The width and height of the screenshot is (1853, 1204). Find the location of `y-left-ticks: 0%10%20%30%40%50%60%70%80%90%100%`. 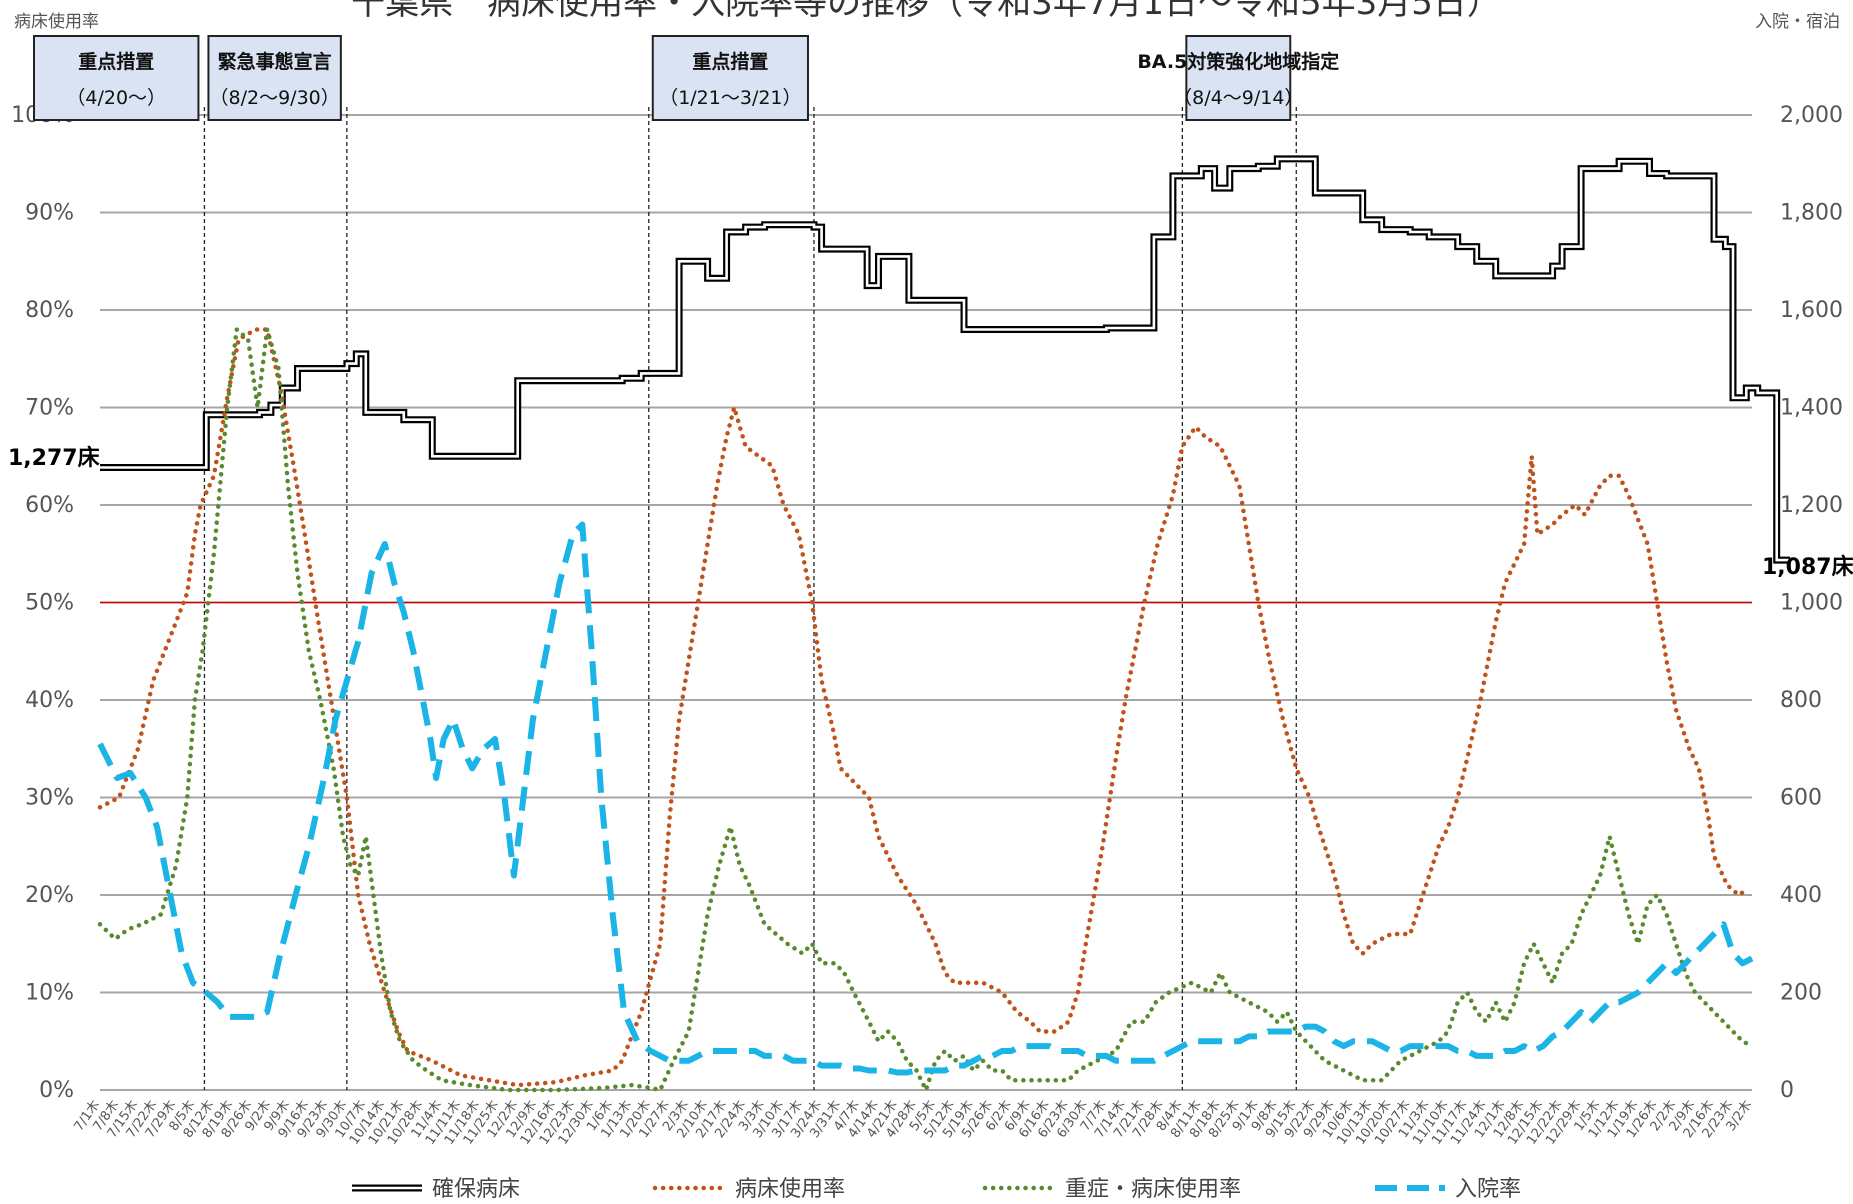

y-left-ticks: 0%10%20%30%40%50%60%70%80%90%100% is located at coordinates (42, 603).